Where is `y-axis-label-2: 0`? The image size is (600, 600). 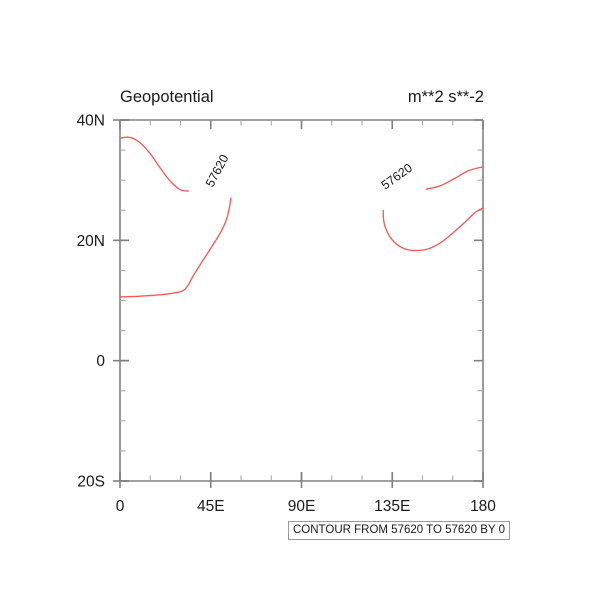
y-axis-label-2: 0 is located at coordinates (100, 361).